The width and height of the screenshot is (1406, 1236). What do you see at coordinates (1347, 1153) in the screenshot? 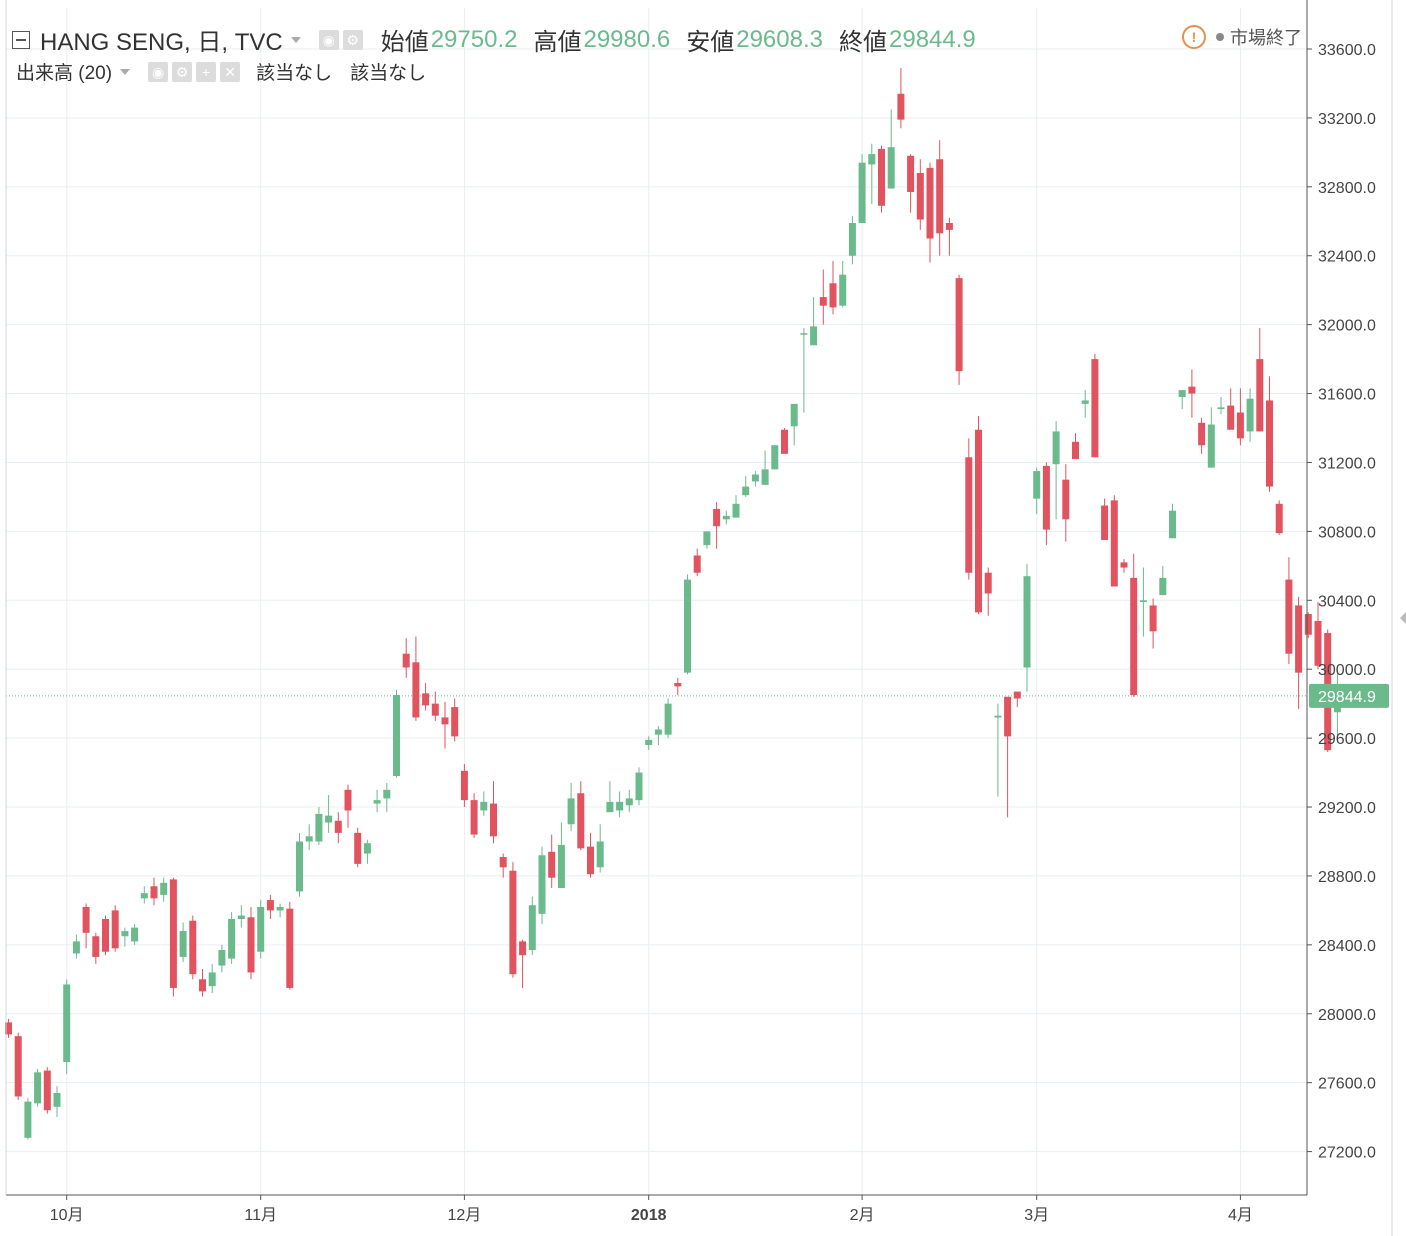
I see `y-tick-label: 27200.0` at bounding box center [1347, 1153].